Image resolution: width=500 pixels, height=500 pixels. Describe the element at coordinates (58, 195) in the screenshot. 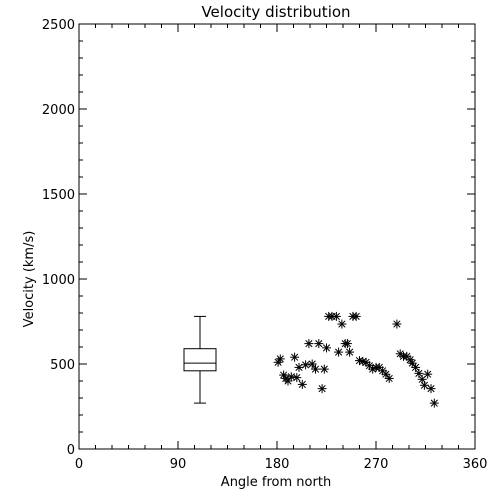

I see `y-tick-label: 1500` at that location.